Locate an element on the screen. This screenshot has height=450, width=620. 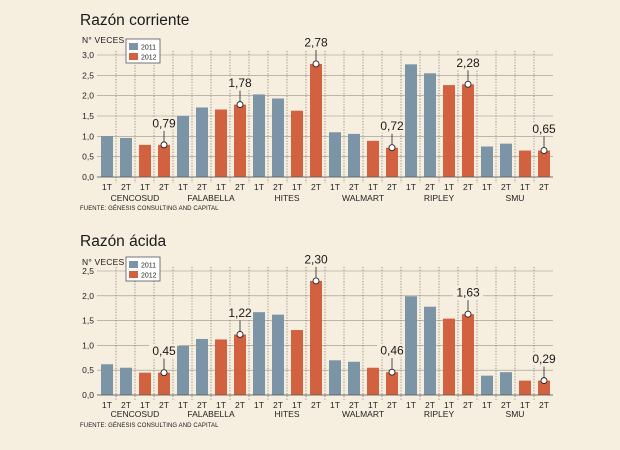
data-label: 0,79 is located at coordinates (164, 123).